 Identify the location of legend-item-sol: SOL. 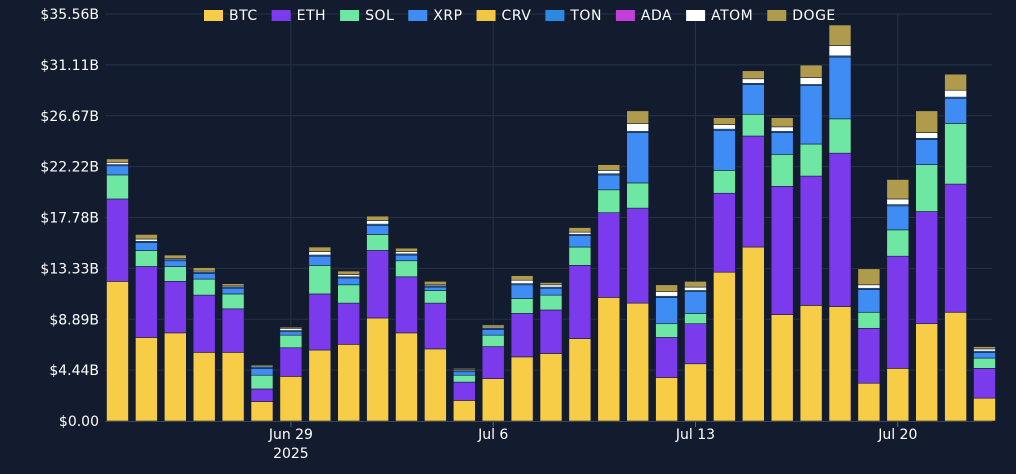
(367, 16).